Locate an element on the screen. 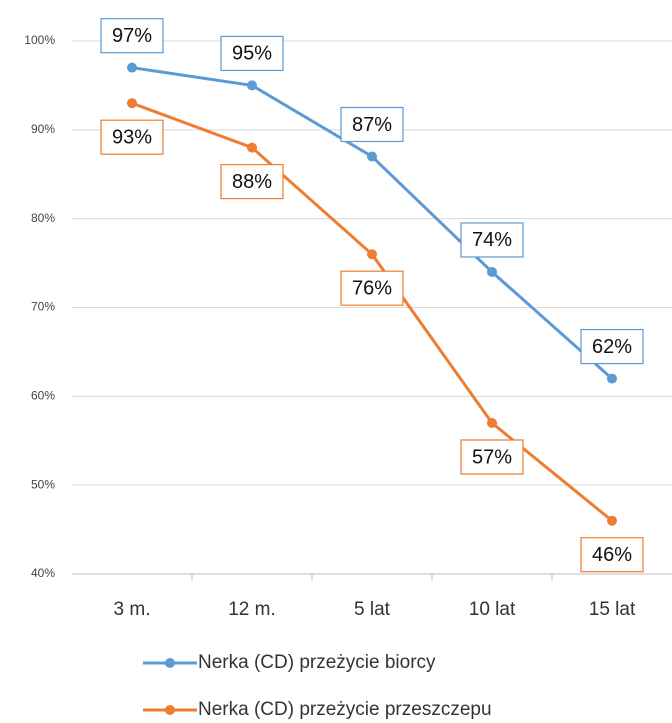 The width and height of the screenshot is (672, 723). data-label: 74% is located at coordinates (492, 240).